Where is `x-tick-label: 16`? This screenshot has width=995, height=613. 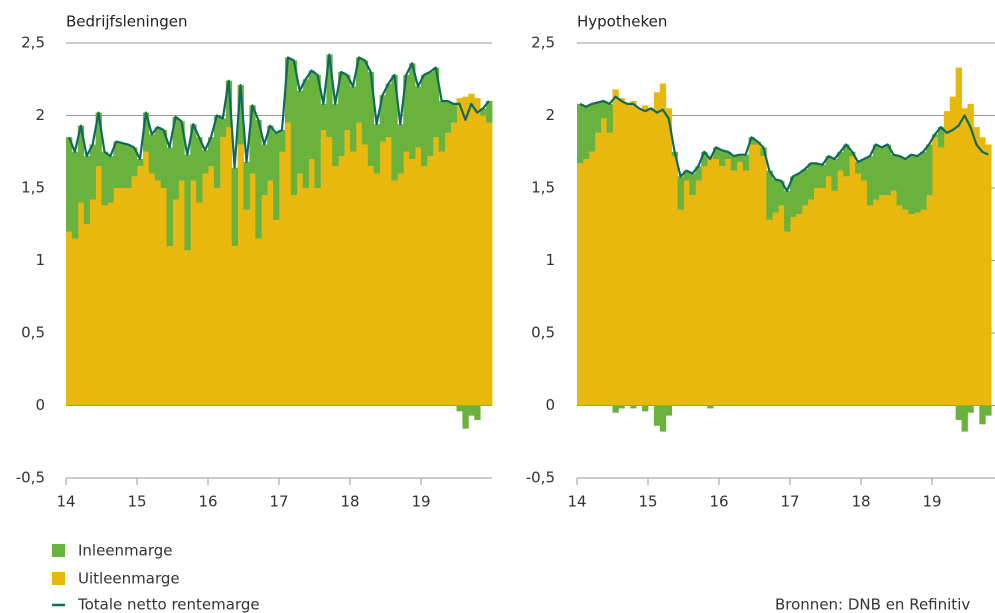 x-tick-label: 16 is located at coordinates (718, 502).